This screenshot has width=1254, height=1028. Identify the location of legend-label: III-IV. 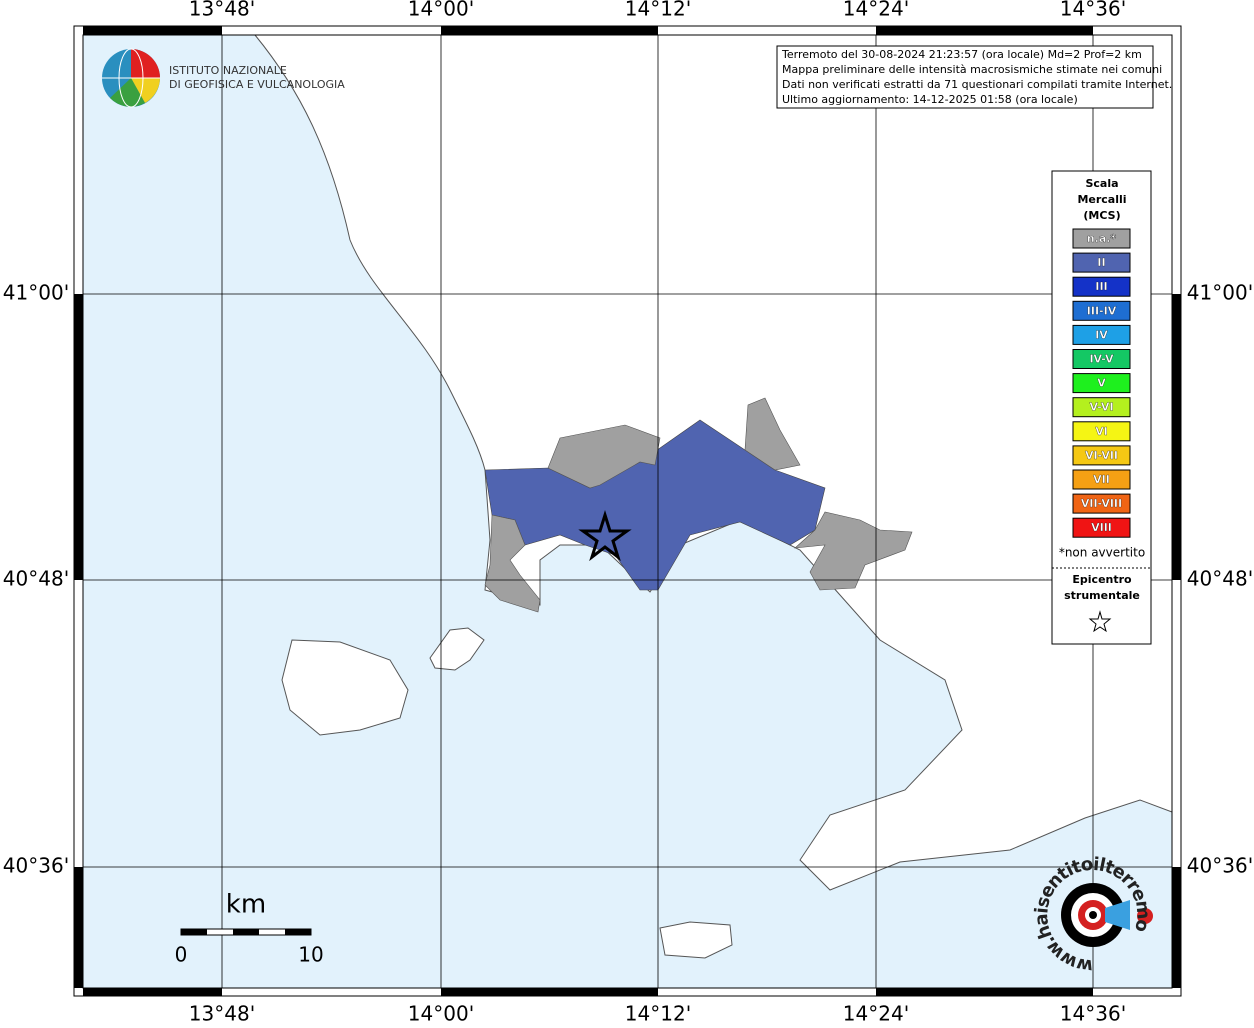
(1102, 310).